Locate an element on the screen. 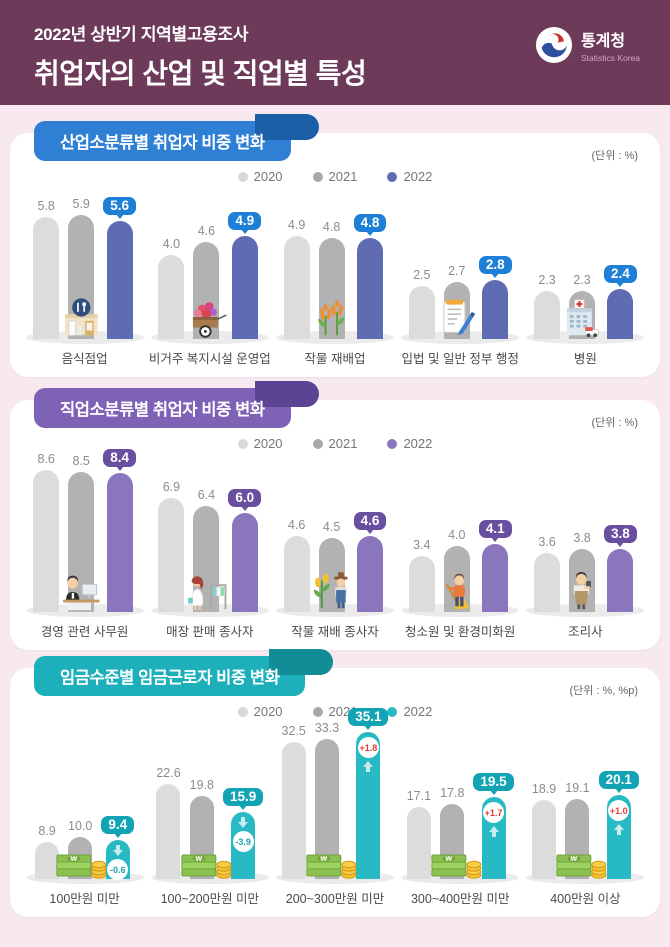  category-label: 조리사 is located at coordinates (585, 632).